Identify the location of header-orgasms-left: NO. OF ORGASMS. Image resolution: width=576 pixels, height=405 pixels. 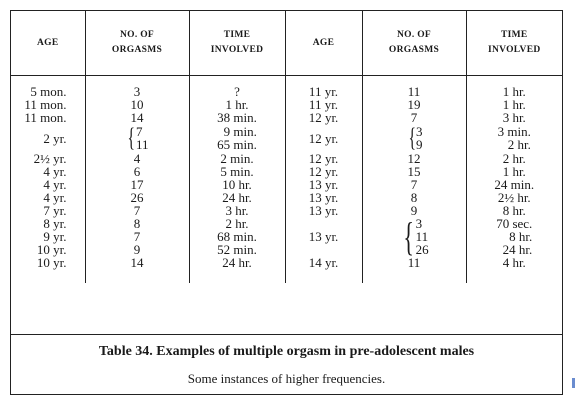
(137, 43).